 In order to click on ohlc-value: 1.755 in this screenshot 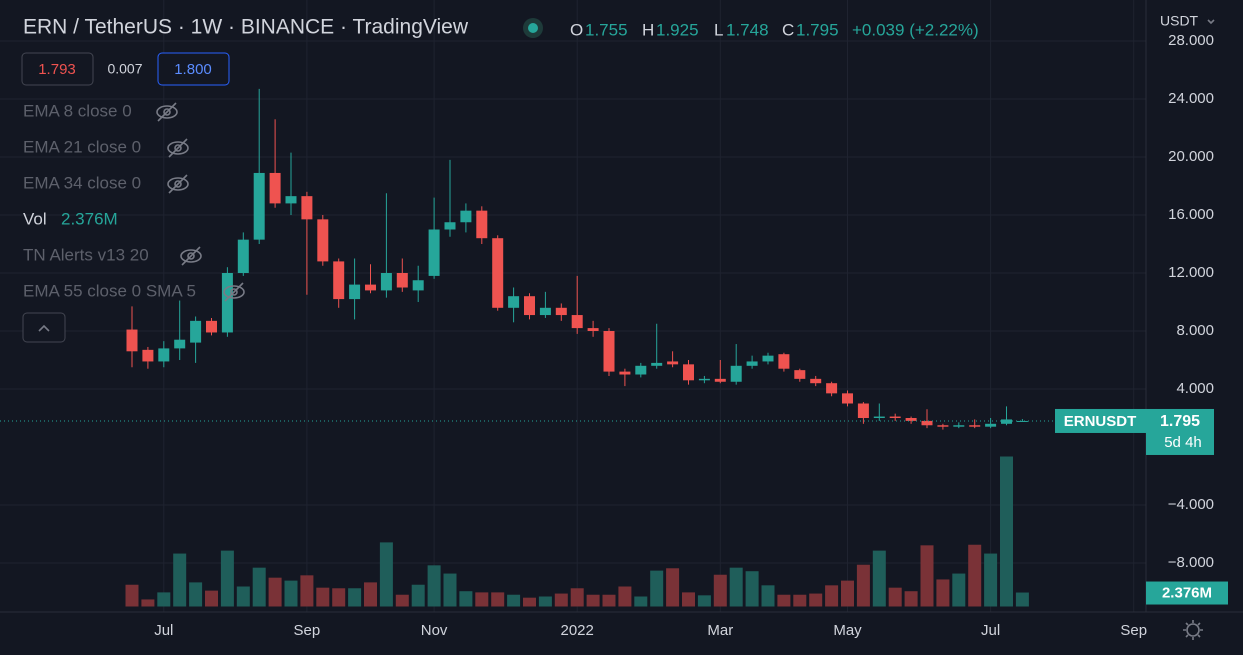, I will do `click(606, 29)`.